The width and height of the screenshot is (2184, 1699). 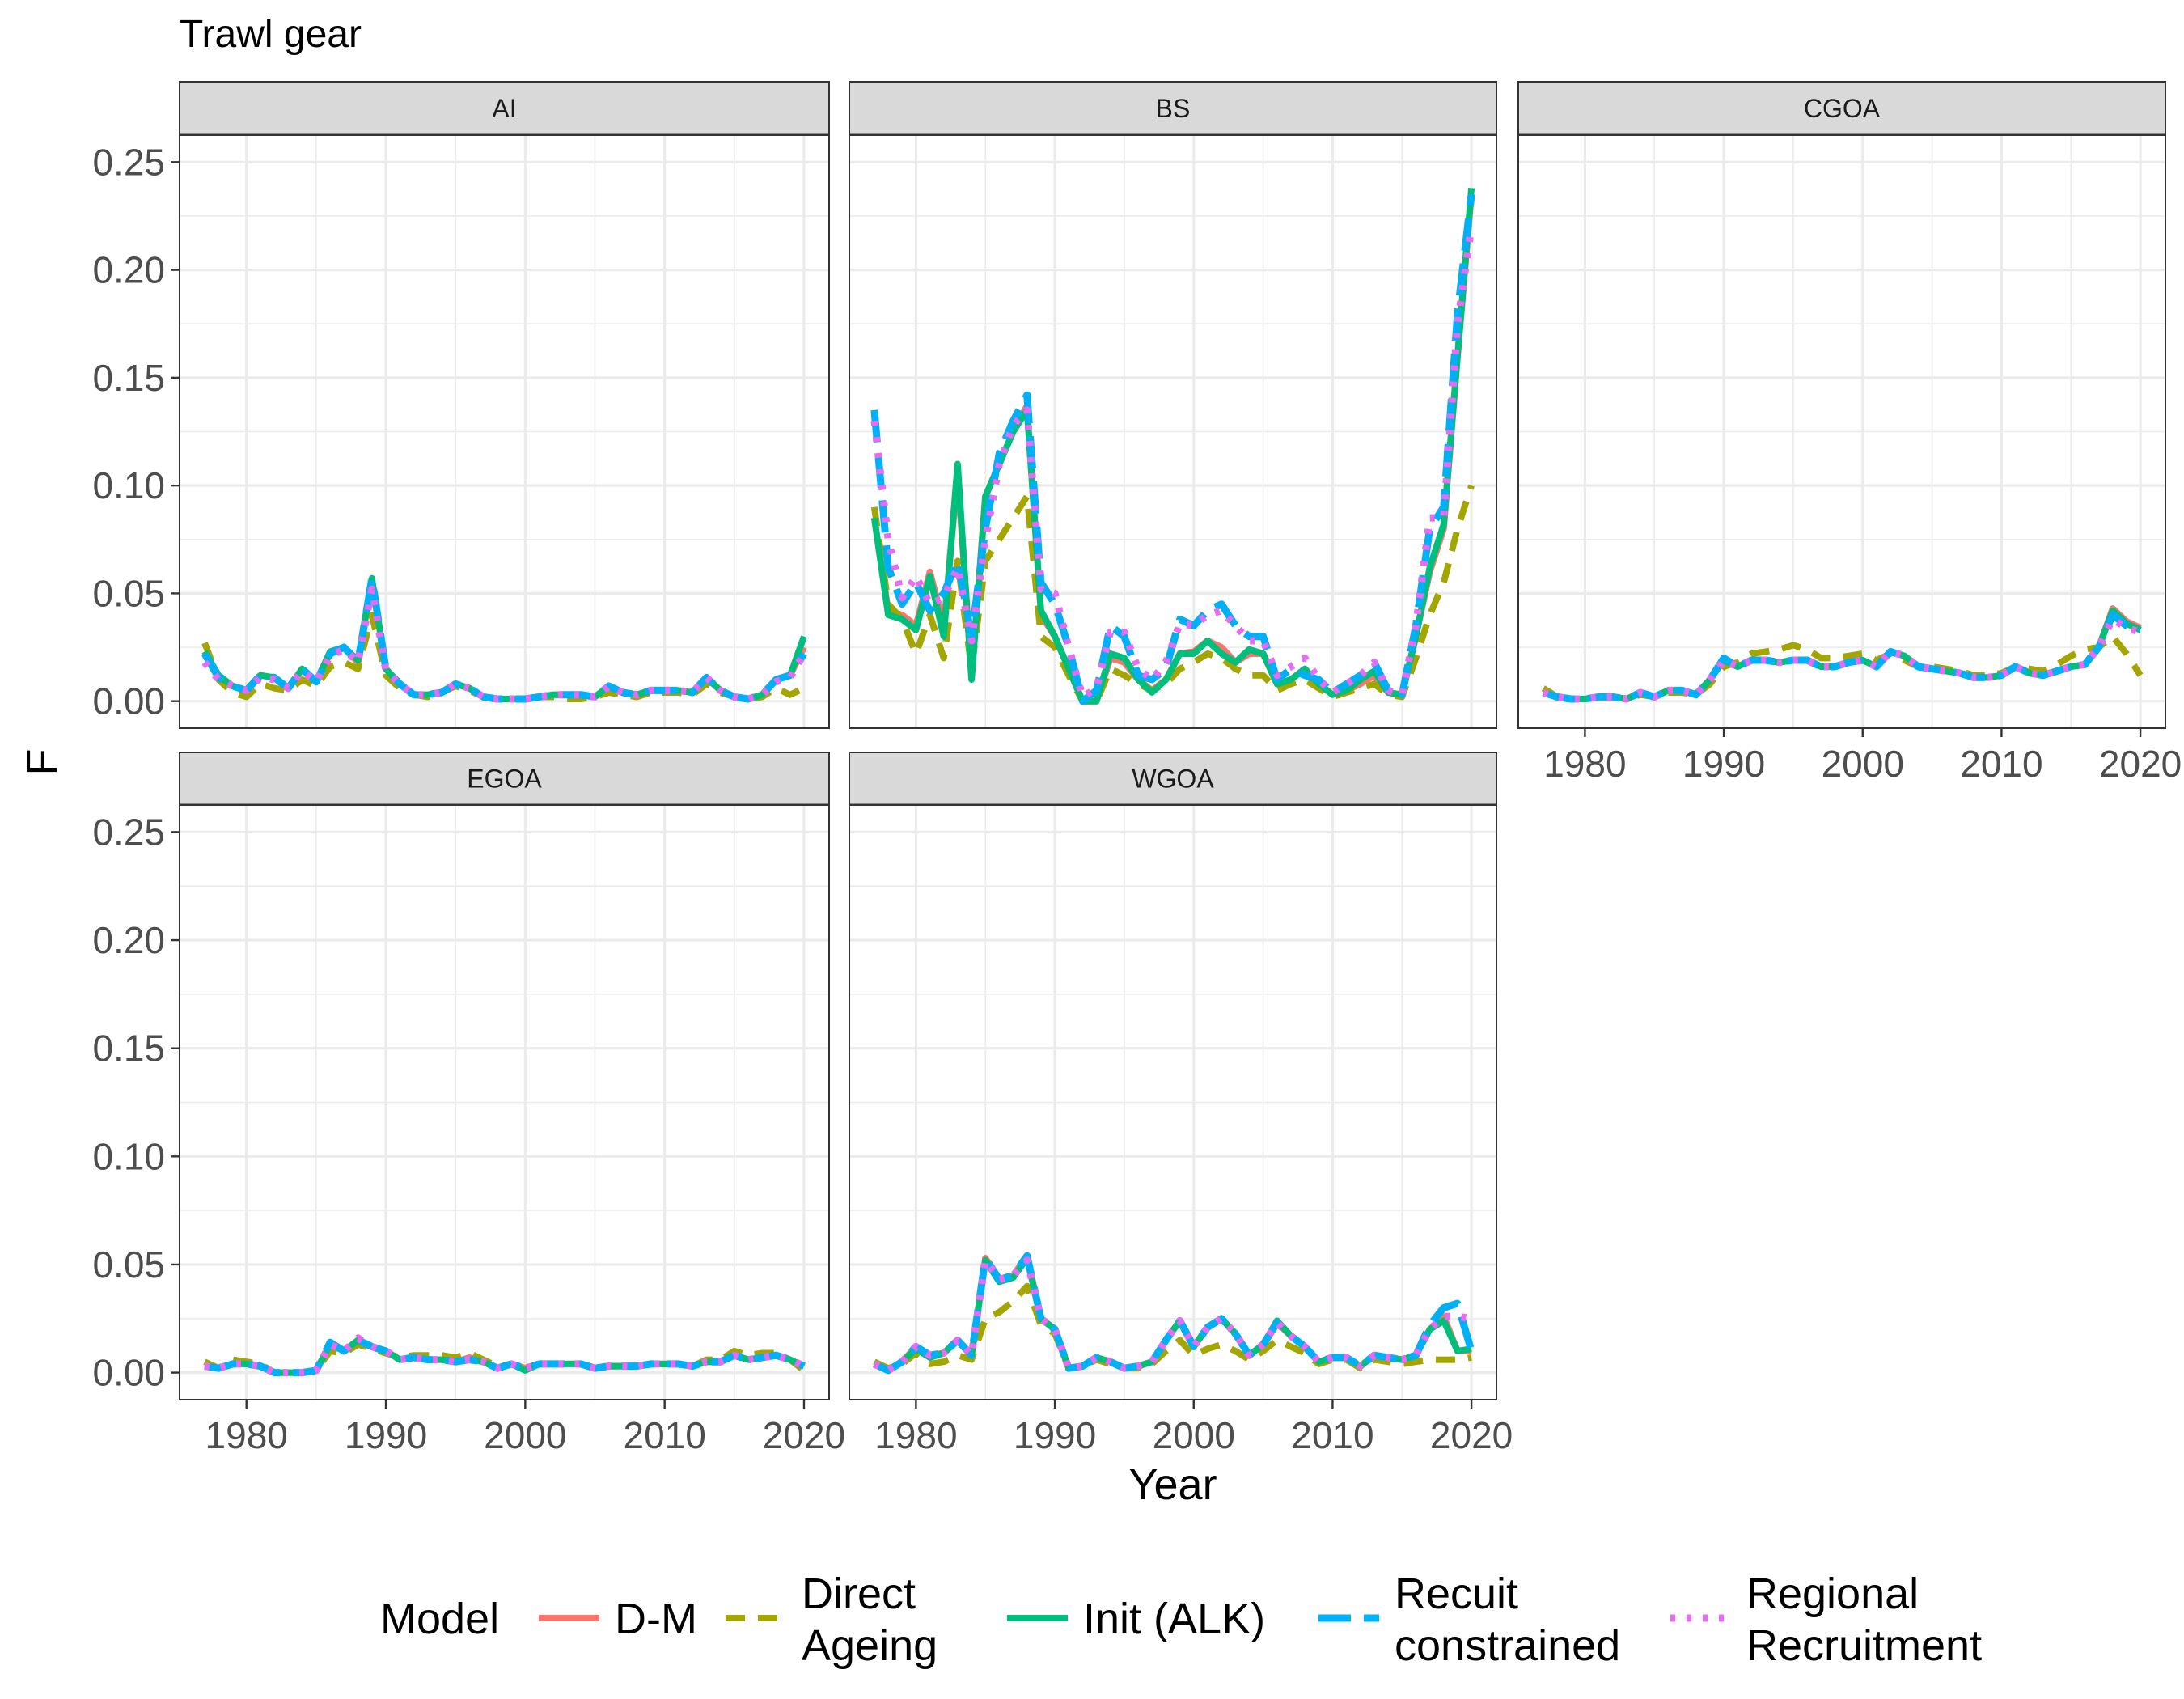 I want to click on legend-label-rc: Recuit constrained, so click(x=1507, y=1620).